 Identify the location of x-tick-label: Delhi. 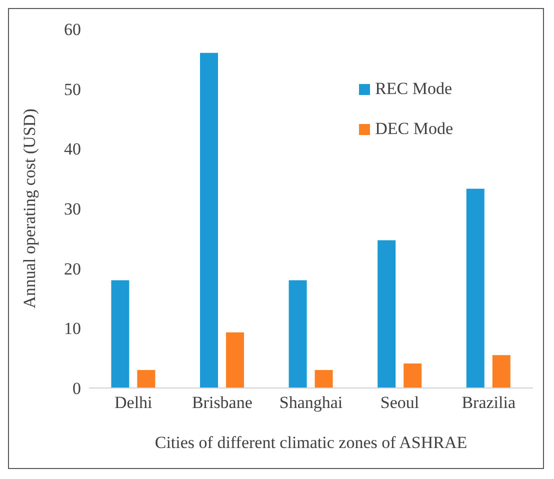
(133, 402).